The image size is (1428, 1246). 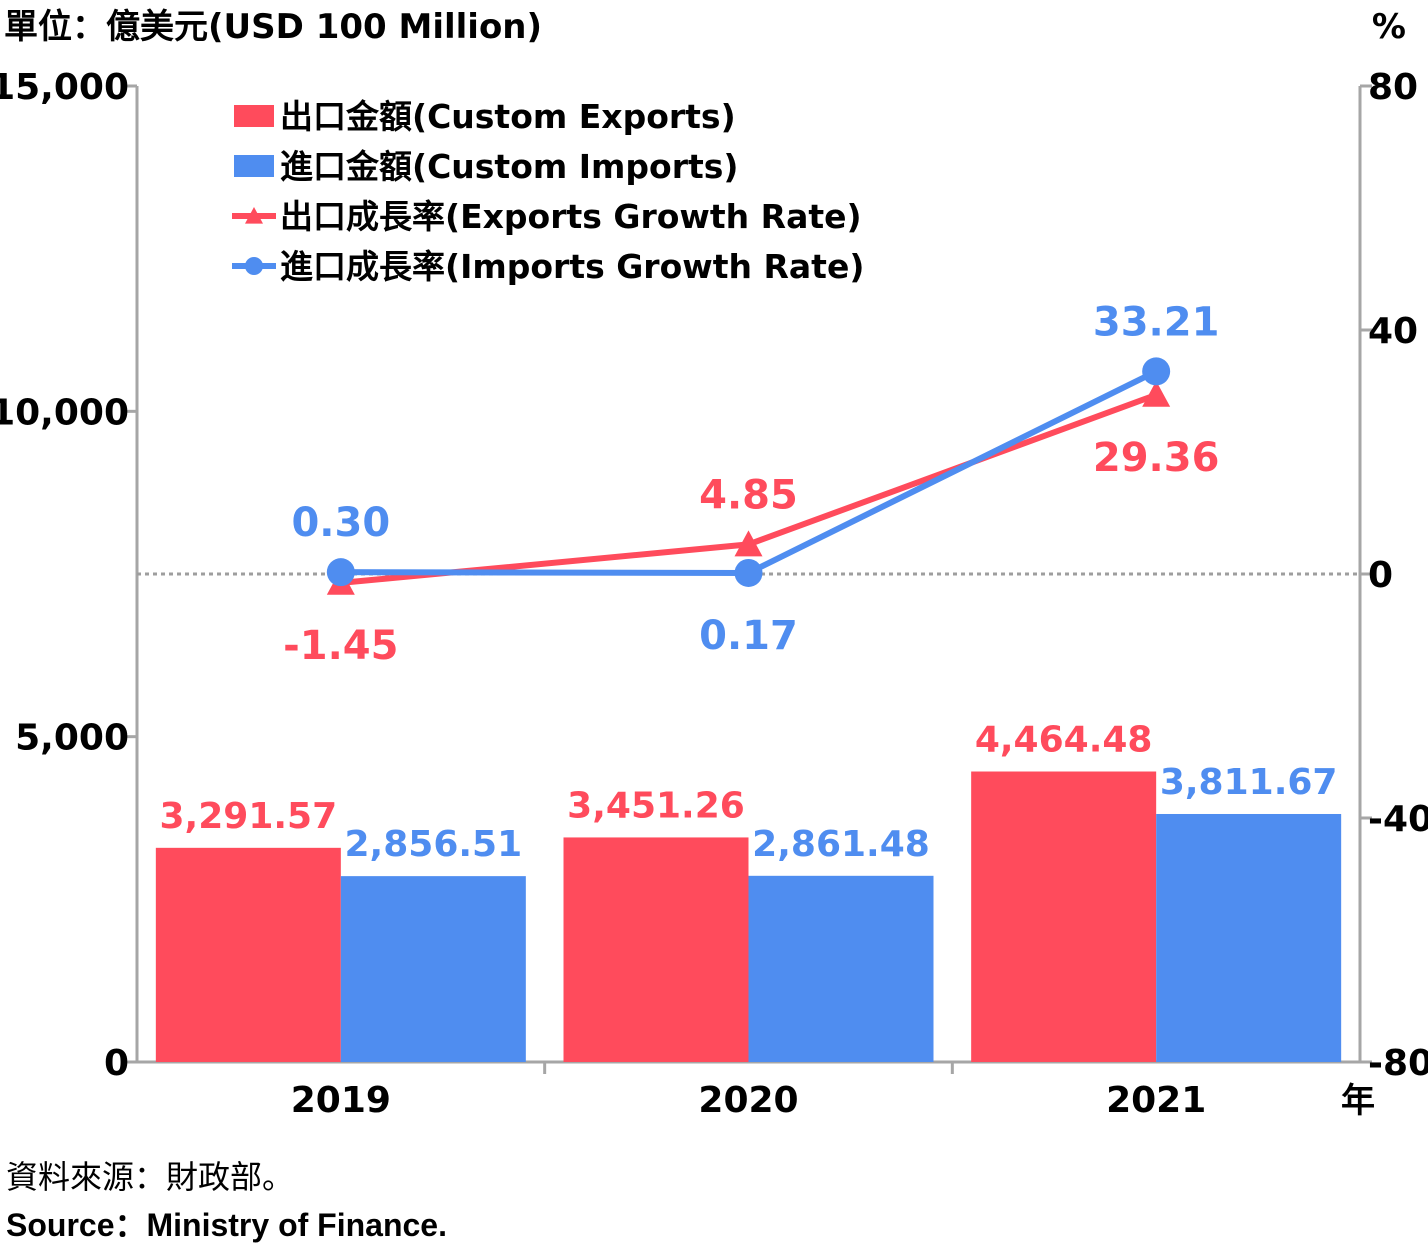 What do you see at coordinates (571, 216) in the screenshot?
I see `legend-entry-label: 出口成長率(Exports Growth Rate)` at bounding box center [571, 216].